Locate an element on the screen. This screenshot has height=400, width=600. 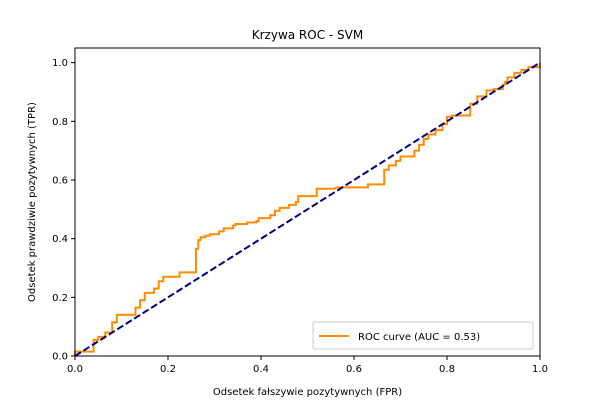
y-axis-ticks: 0.0 0.2 0.4 0.6 0.8 1.0 is located at coordinates (63, 210).